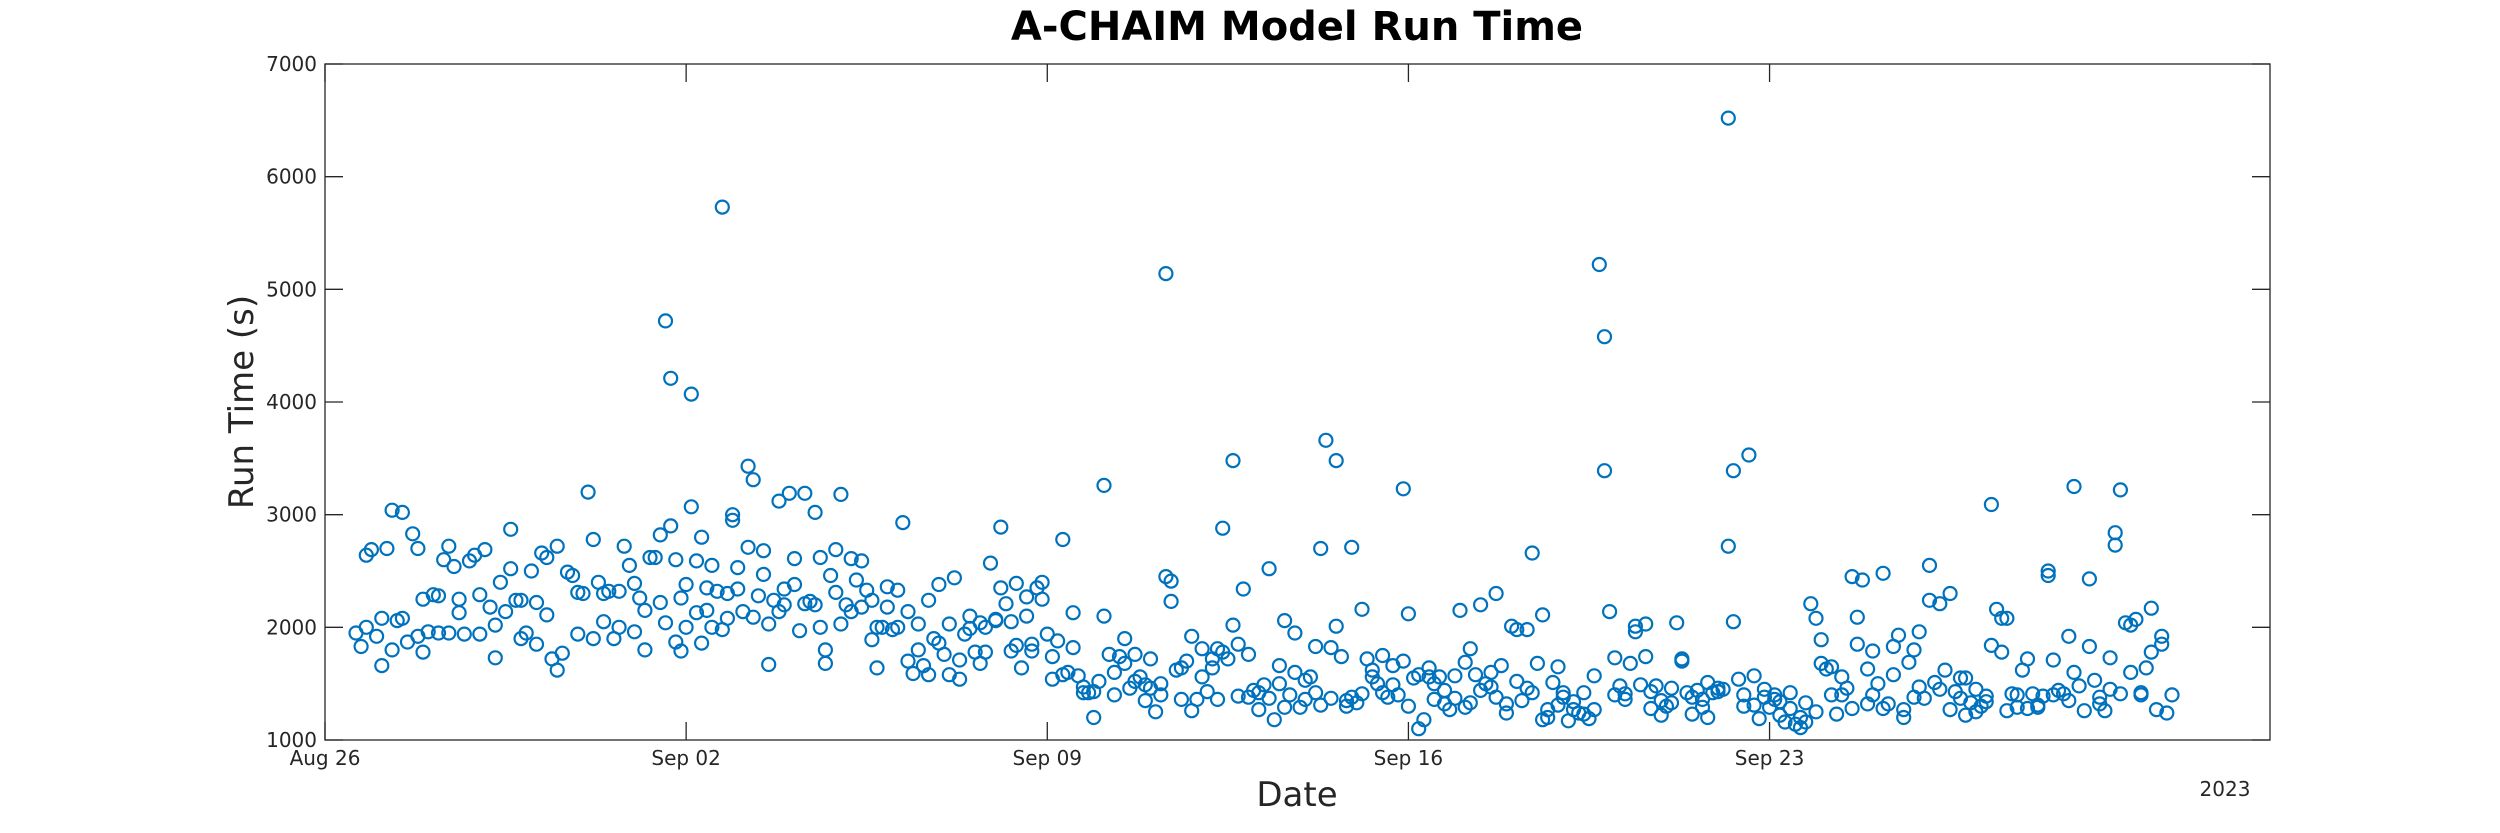  Describe the element at coordinates (325, 758) in the screenshot. I see `x-tick-label: Aug 26` at that location.